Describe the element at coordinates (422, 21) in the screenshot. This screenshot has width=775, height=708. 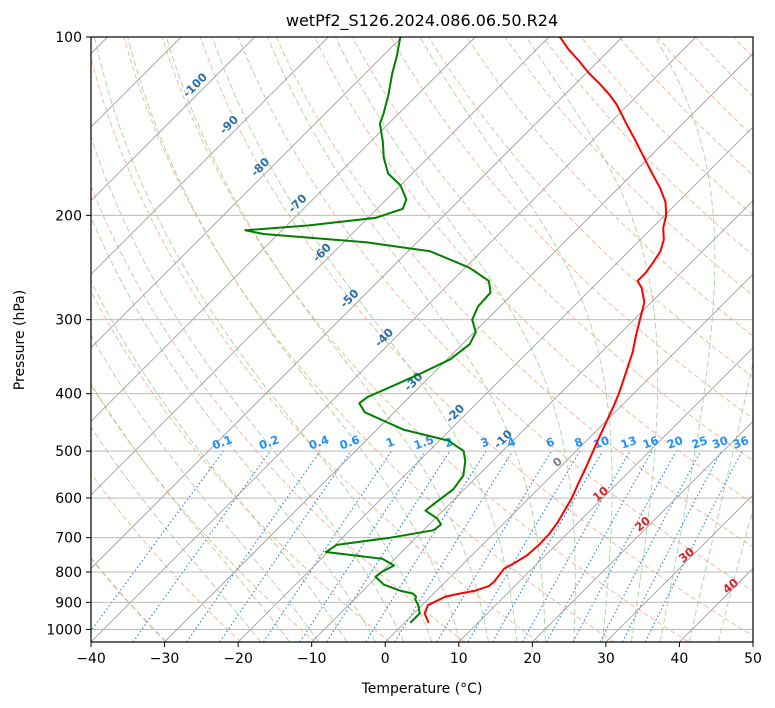
I see `chart-title: wetPf2_S126.2024.086.06.50.R24` at that location.